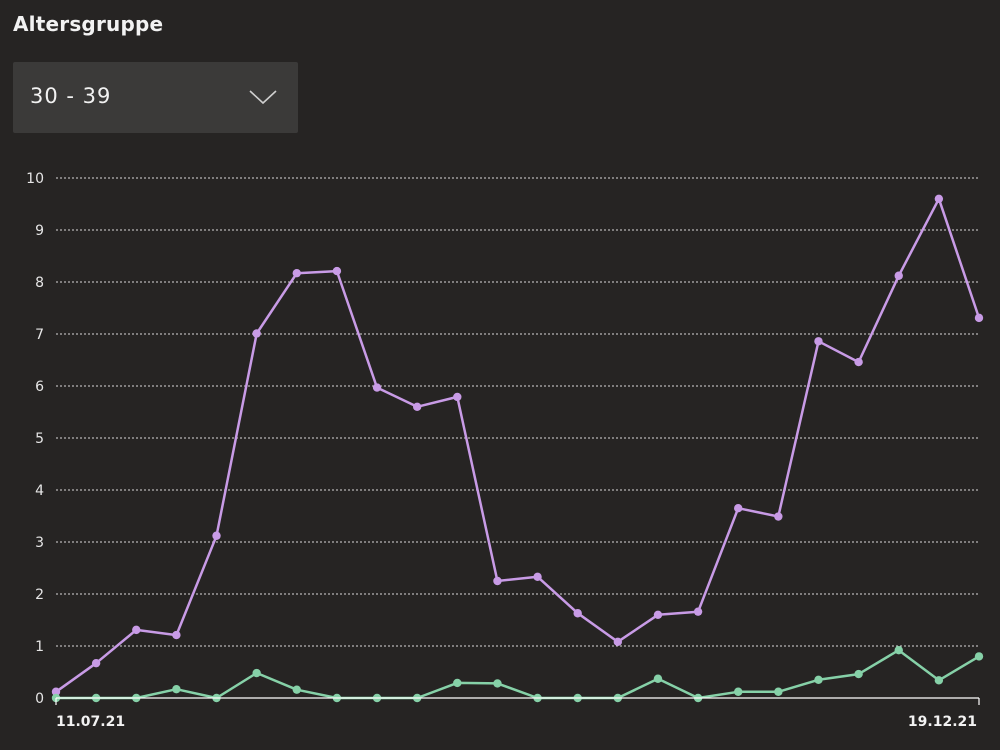 The height and width of the screenshot is (750, 1000). I want to click on x-tick-label: 11.07.21, so click(90, 722).